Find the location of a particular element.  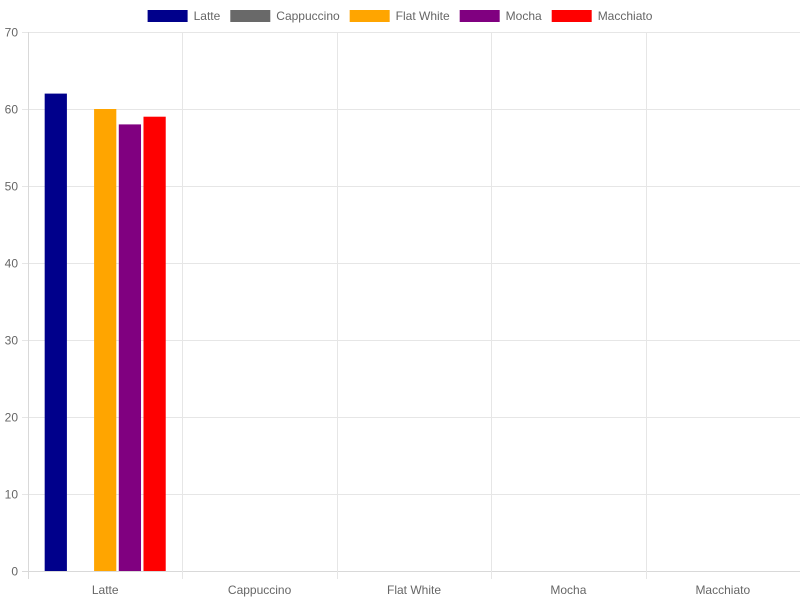

x-tick-label: Macchiato is located at coordinates (722, 590).